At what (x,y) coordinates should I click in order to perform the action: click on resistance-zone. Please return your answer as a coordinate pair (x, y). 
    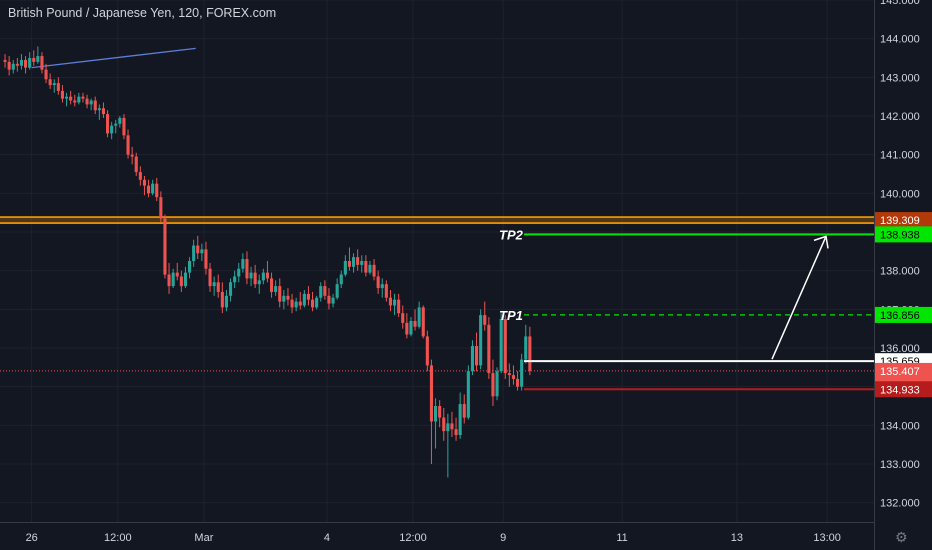
    Looking at the image, I should click on (437, 221).